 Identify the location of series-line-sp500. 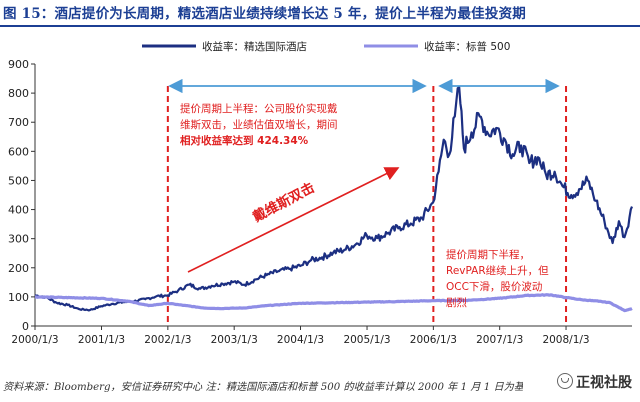
(333, 303).